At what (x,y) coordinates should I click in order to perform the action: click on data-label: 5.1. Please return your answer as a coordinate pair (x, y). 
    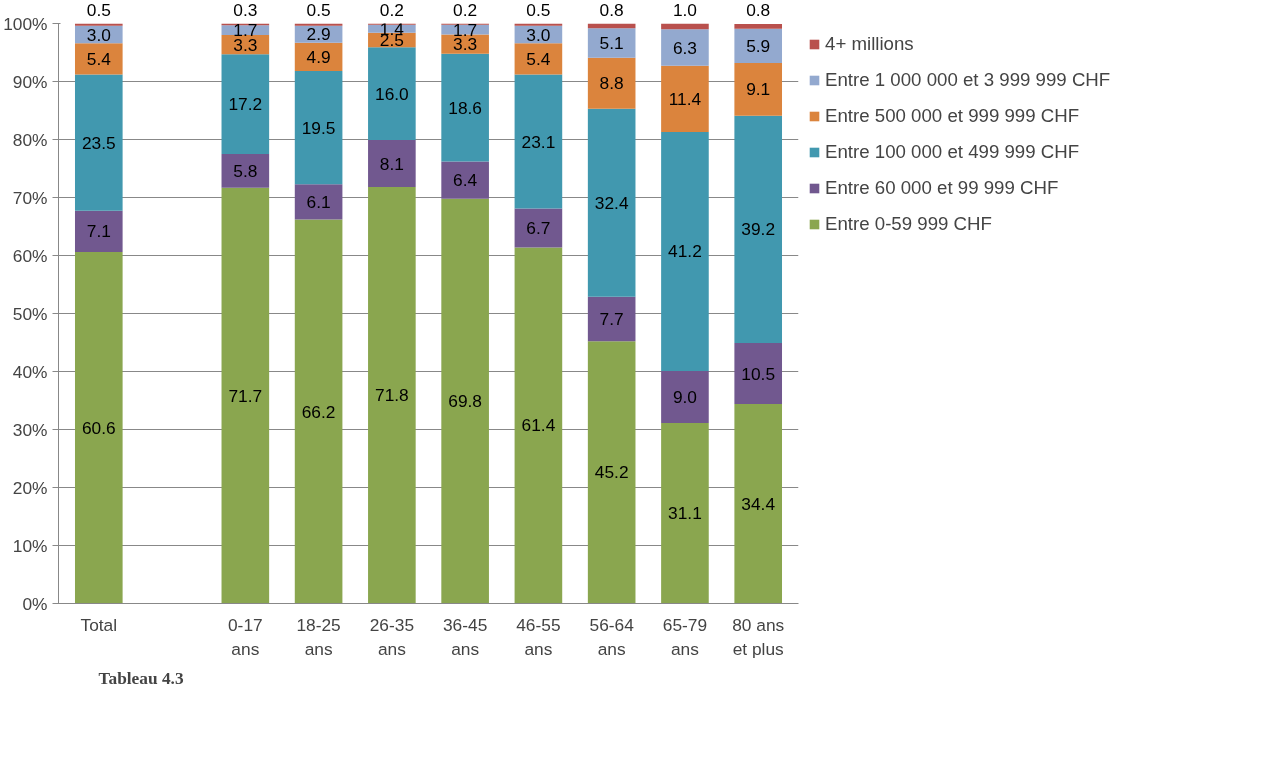
    Looking at the image, I should click on (611, 42).